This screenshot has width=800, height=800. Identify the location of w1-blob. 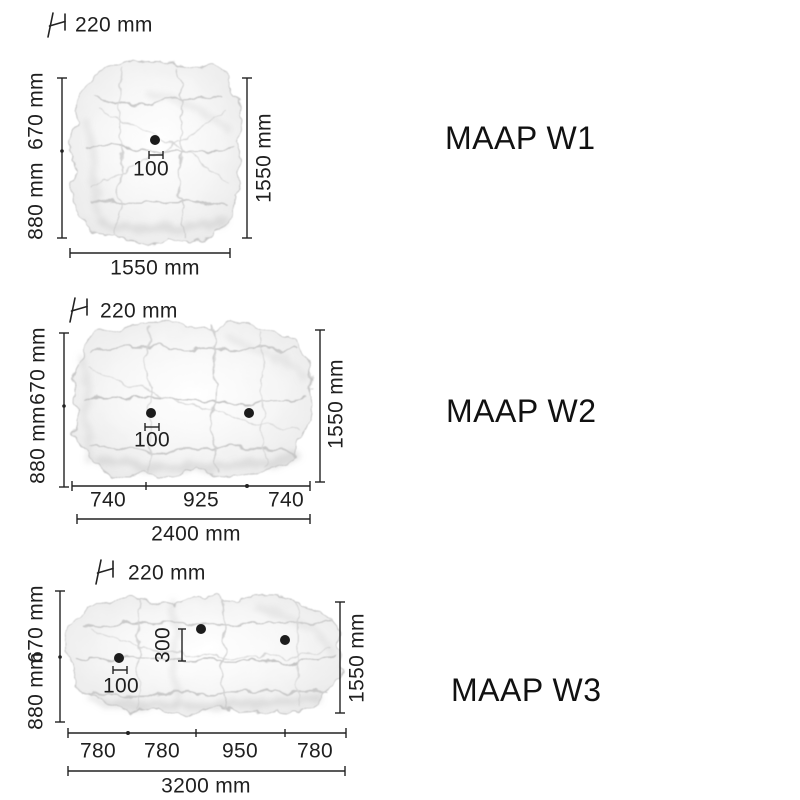
(156, 152).